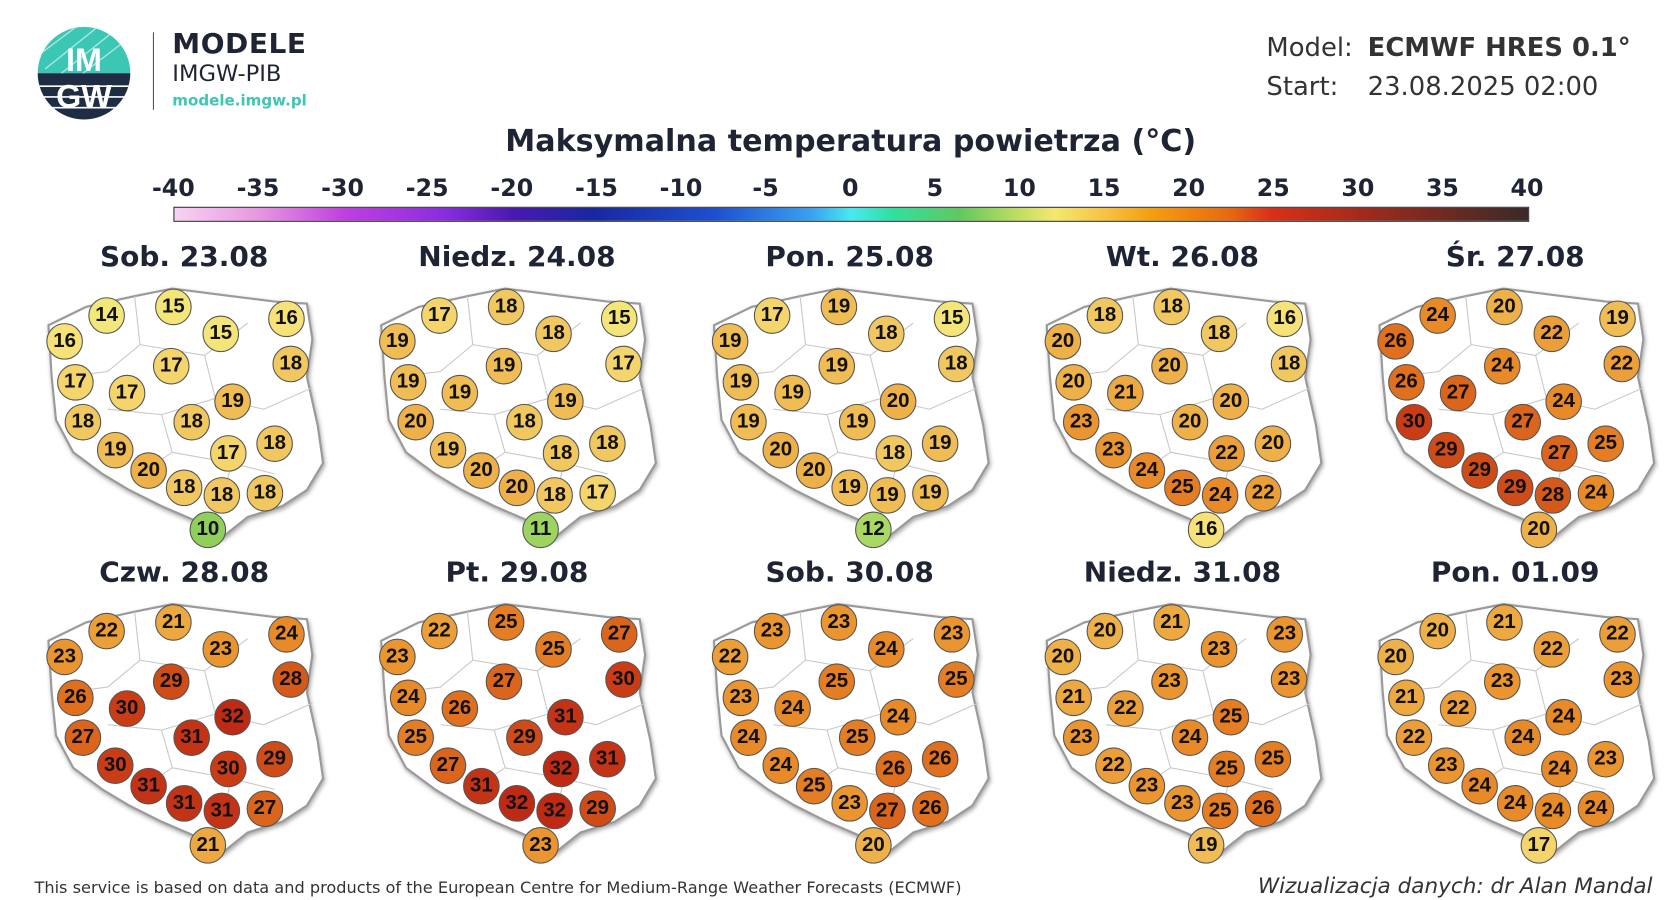 Image resolution: width=1680 pixels, height=900 pixels. Describe the element at coordinates (873, 530) in the screenshot. I see `temperature-marker: 12` at that location.